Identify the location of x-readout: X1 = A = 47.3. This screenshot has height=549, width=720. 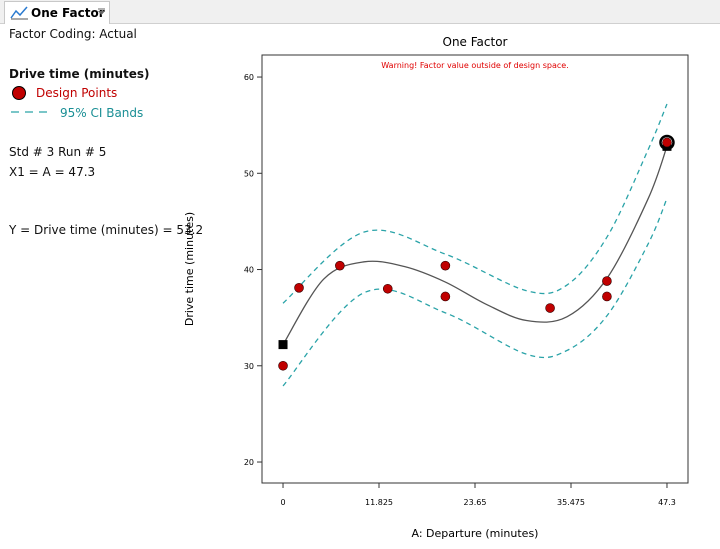
(52, 172).